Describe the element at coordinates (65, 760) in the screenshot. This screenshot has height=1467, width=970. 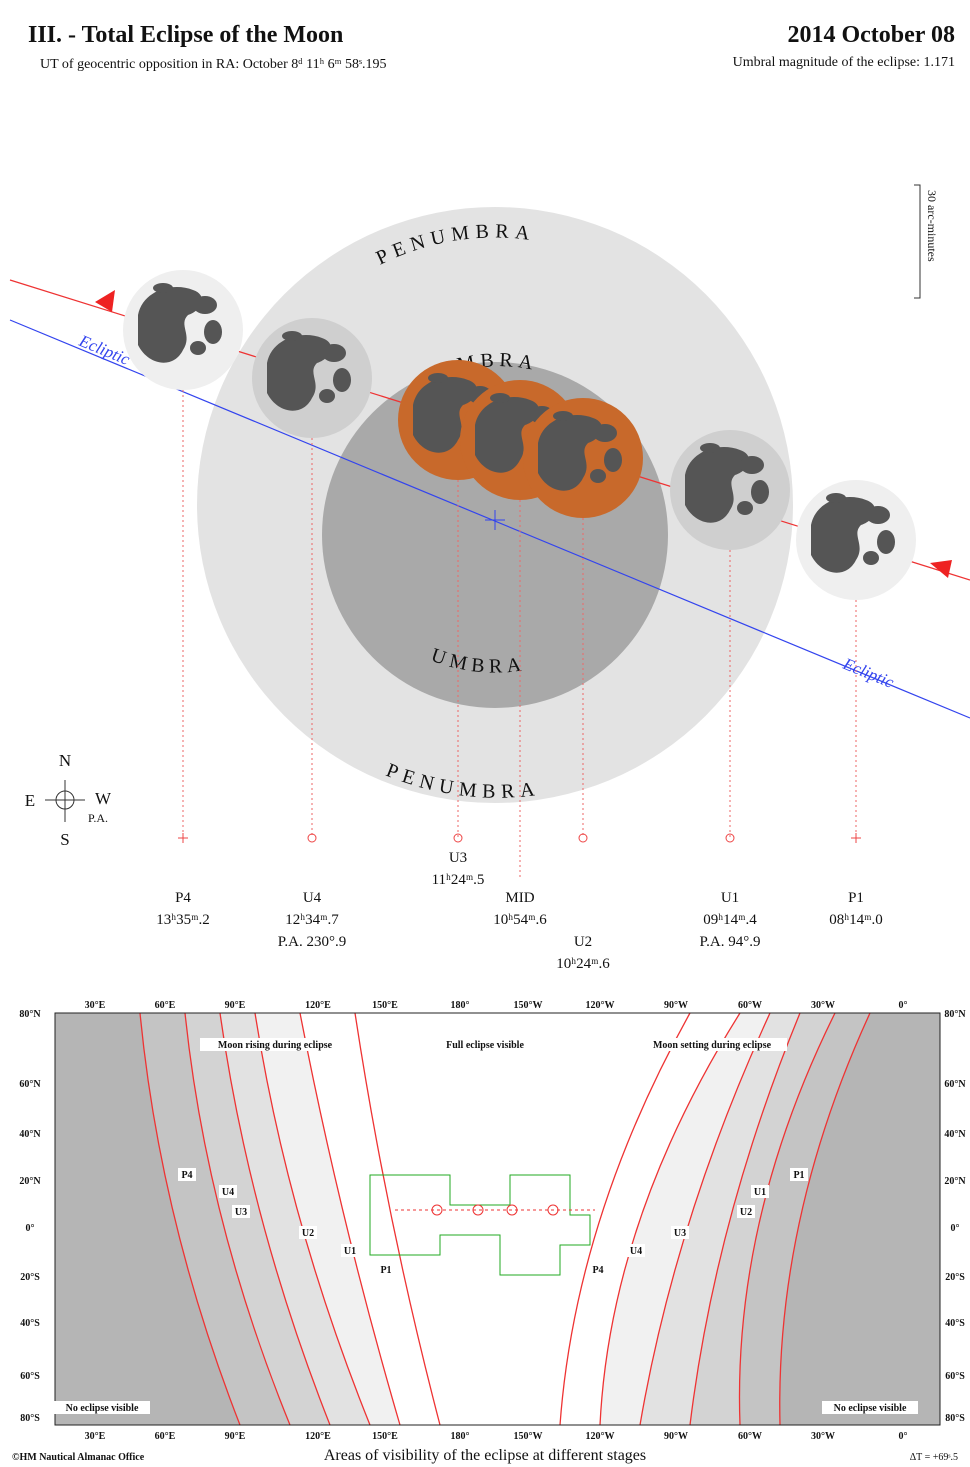
I see `compass-n: N` at that location.